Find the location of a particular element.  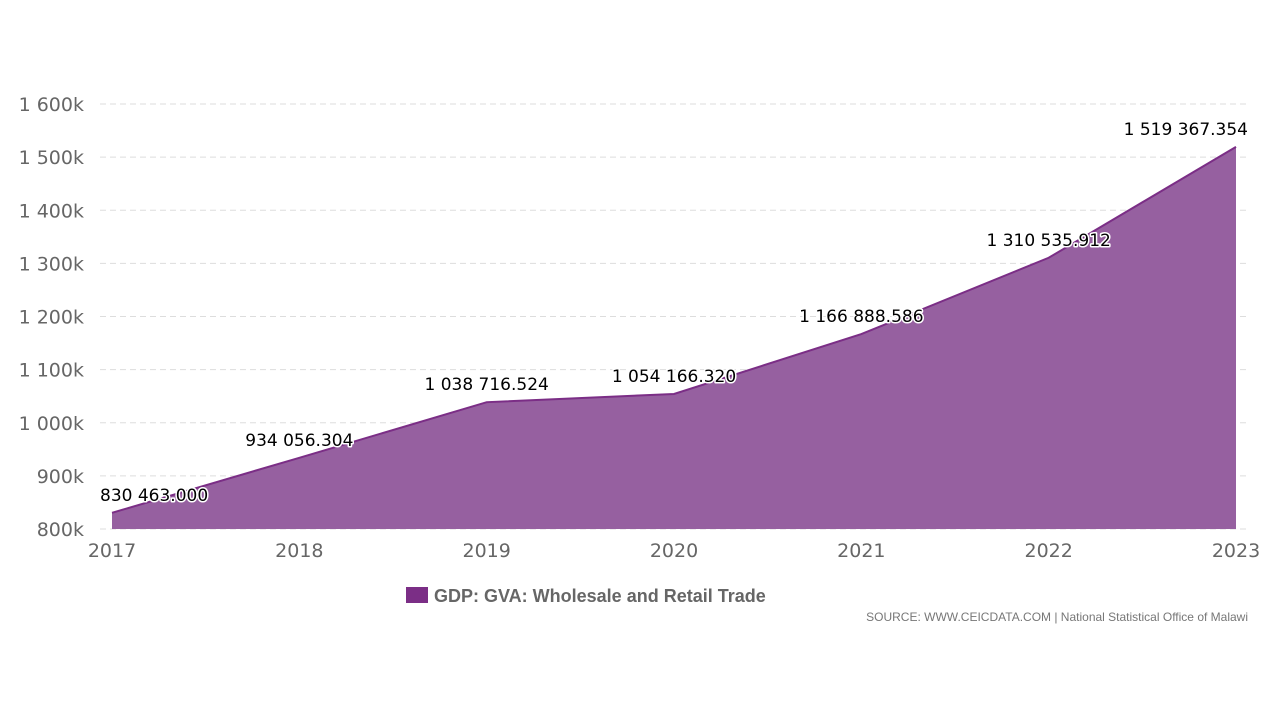

x-tick-label: 2020 is located at coordinates (674, 551).